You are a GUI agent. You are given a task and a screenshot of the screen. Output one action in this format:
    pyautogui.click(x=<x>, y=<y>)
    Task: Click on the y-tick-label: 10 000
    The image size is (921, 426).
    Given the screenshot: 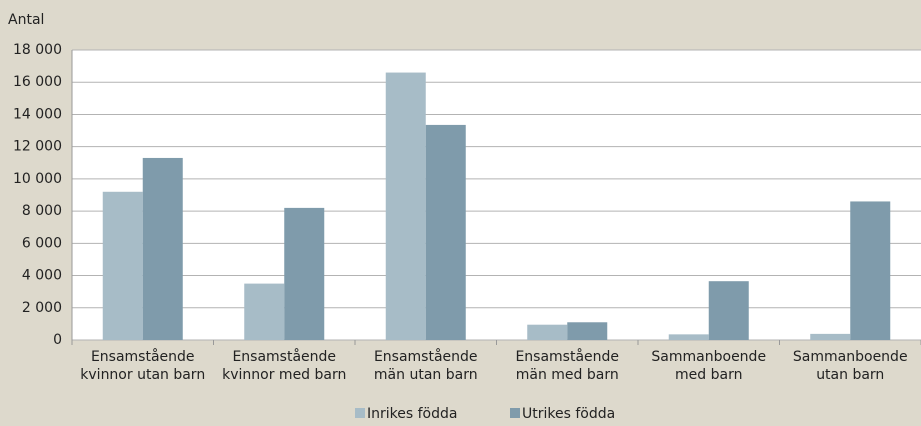 What is the action you would take?
    pyautogui.click(x=37, y=179)
    